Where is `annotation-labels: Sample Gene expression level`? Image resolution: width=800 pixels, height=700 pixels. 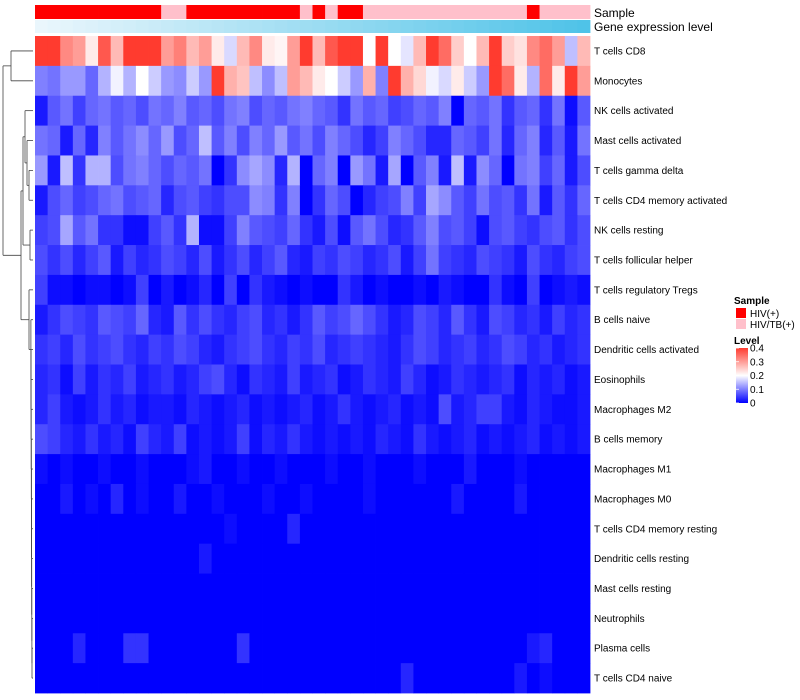
annotation-labels: Sample Gene expression level is located at coordinates (653, 20).